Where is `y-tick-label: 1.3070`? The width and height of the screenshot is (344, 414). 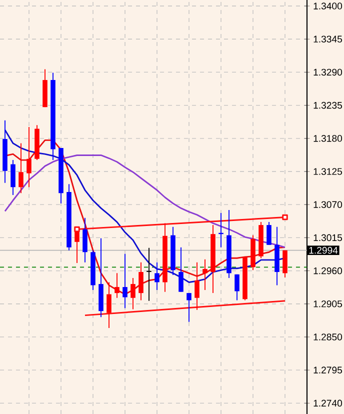
y-tick-label: 1.3070 is located at coordinates (328, 204).